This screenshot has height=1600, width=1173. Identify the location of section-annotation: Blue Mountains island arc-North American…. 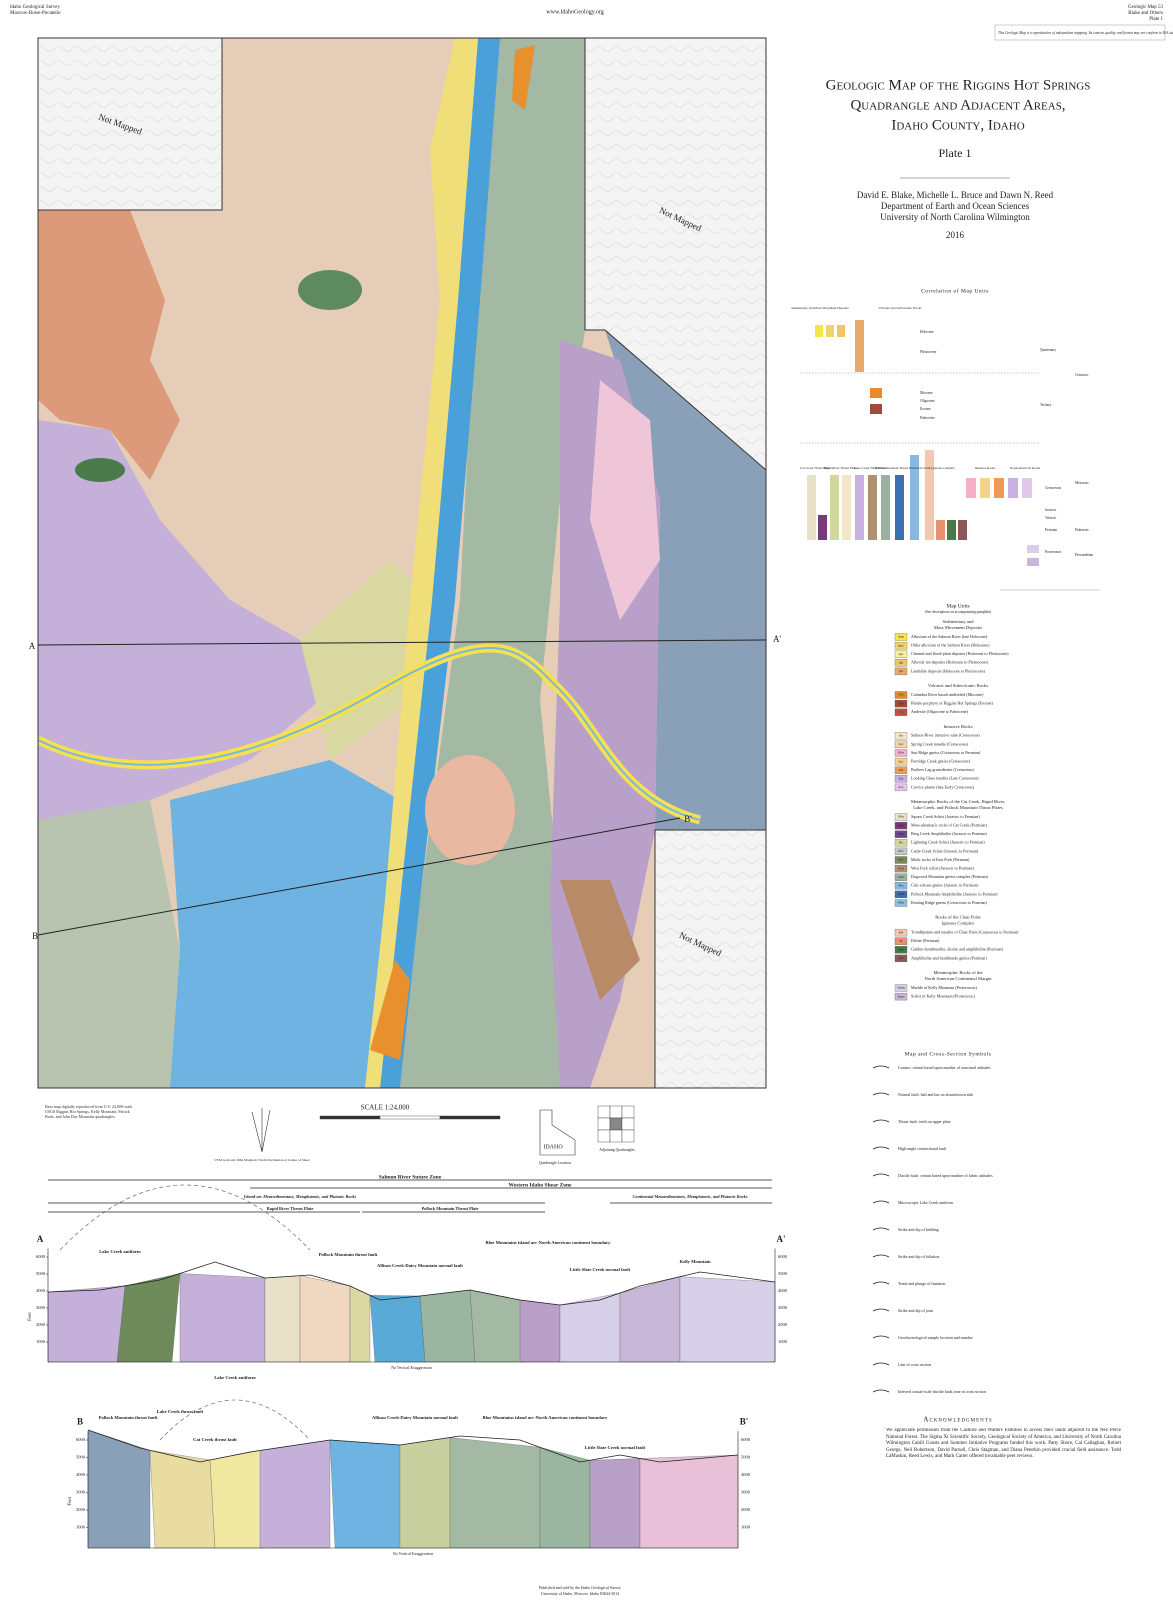
(549, 1242).